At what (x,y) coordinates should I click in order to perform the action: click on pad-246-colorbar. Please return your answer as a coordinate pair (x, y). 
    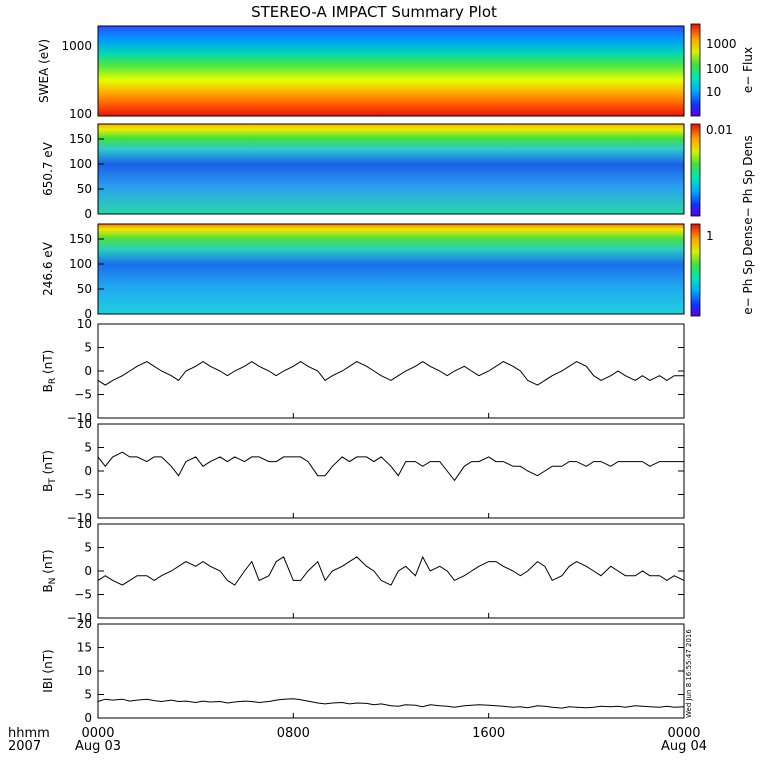
    Looking at the image, I should click on (695, 270).